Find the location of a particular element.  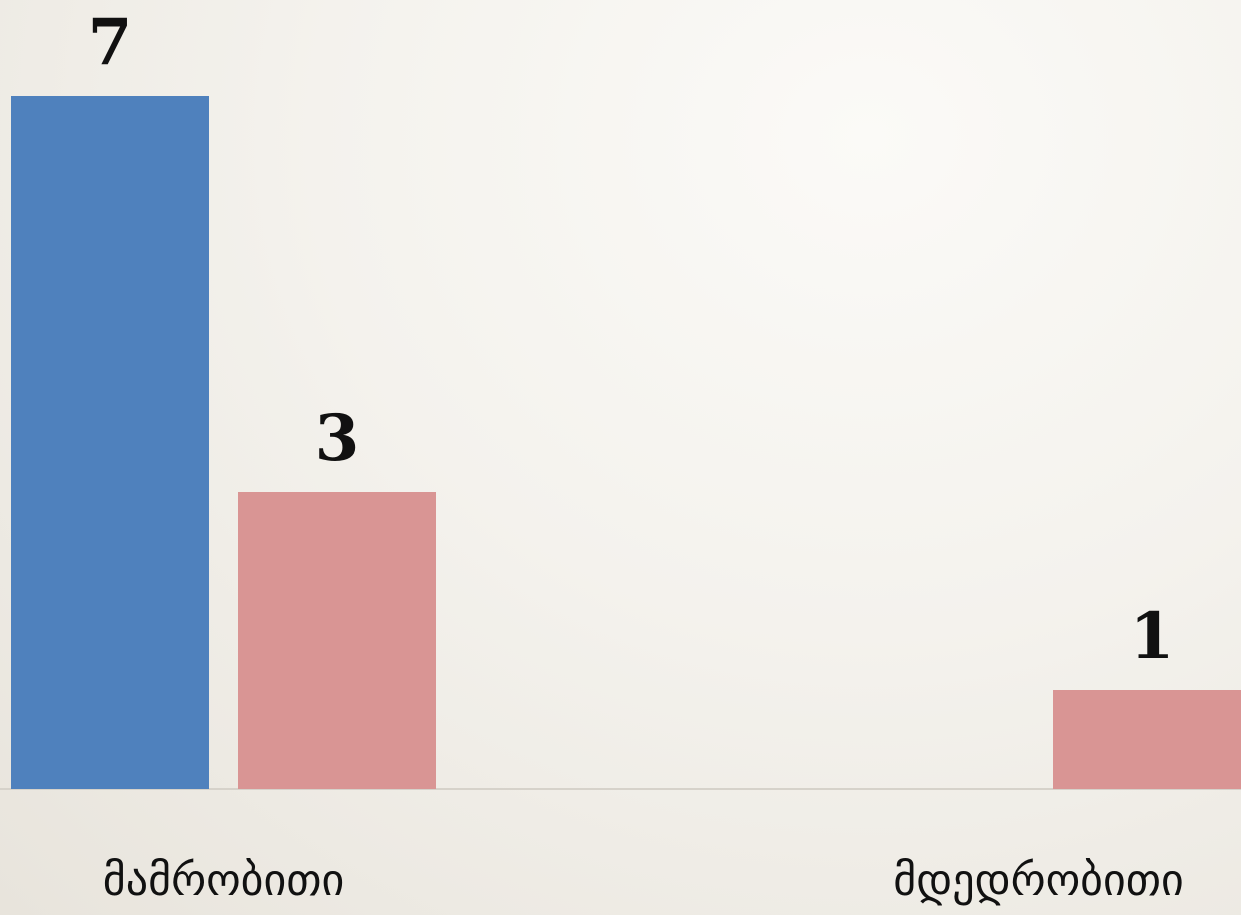

category-label: მამრობითი is located at coordinates (223, 880).